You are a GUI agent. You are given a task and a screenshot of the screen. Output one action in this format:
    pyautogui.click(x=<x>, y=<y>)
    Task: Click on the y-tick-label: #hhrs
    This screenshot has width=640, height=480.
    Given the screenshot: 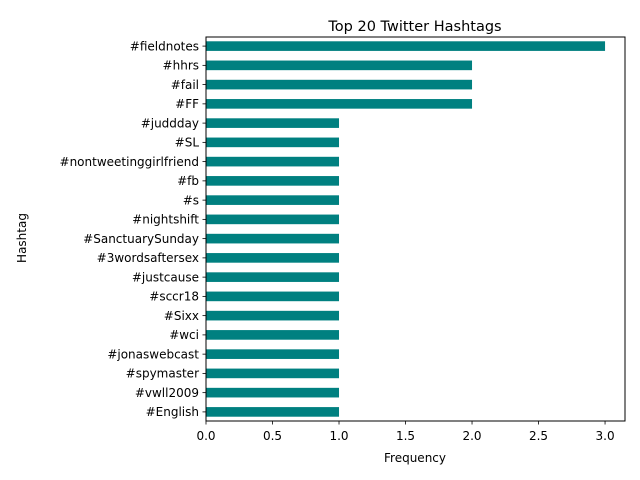 What is the action you would take?
    pyautogui.click(x=181, y=66)
    